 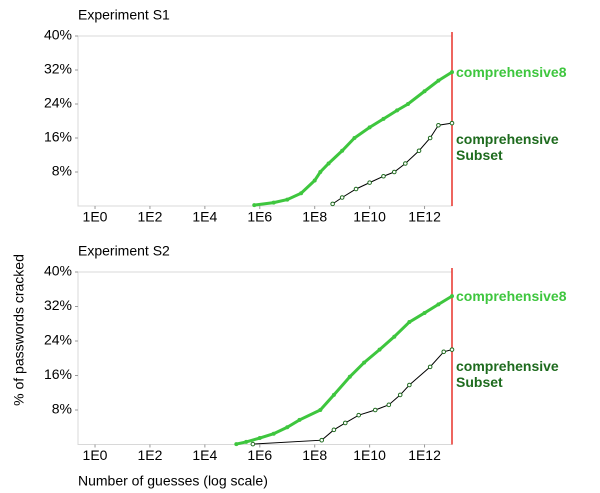 What do you see at coordinates (124, 251) in the screenshot?
I see `chart-title: Experiment S2` at bounding box center [124, 251].